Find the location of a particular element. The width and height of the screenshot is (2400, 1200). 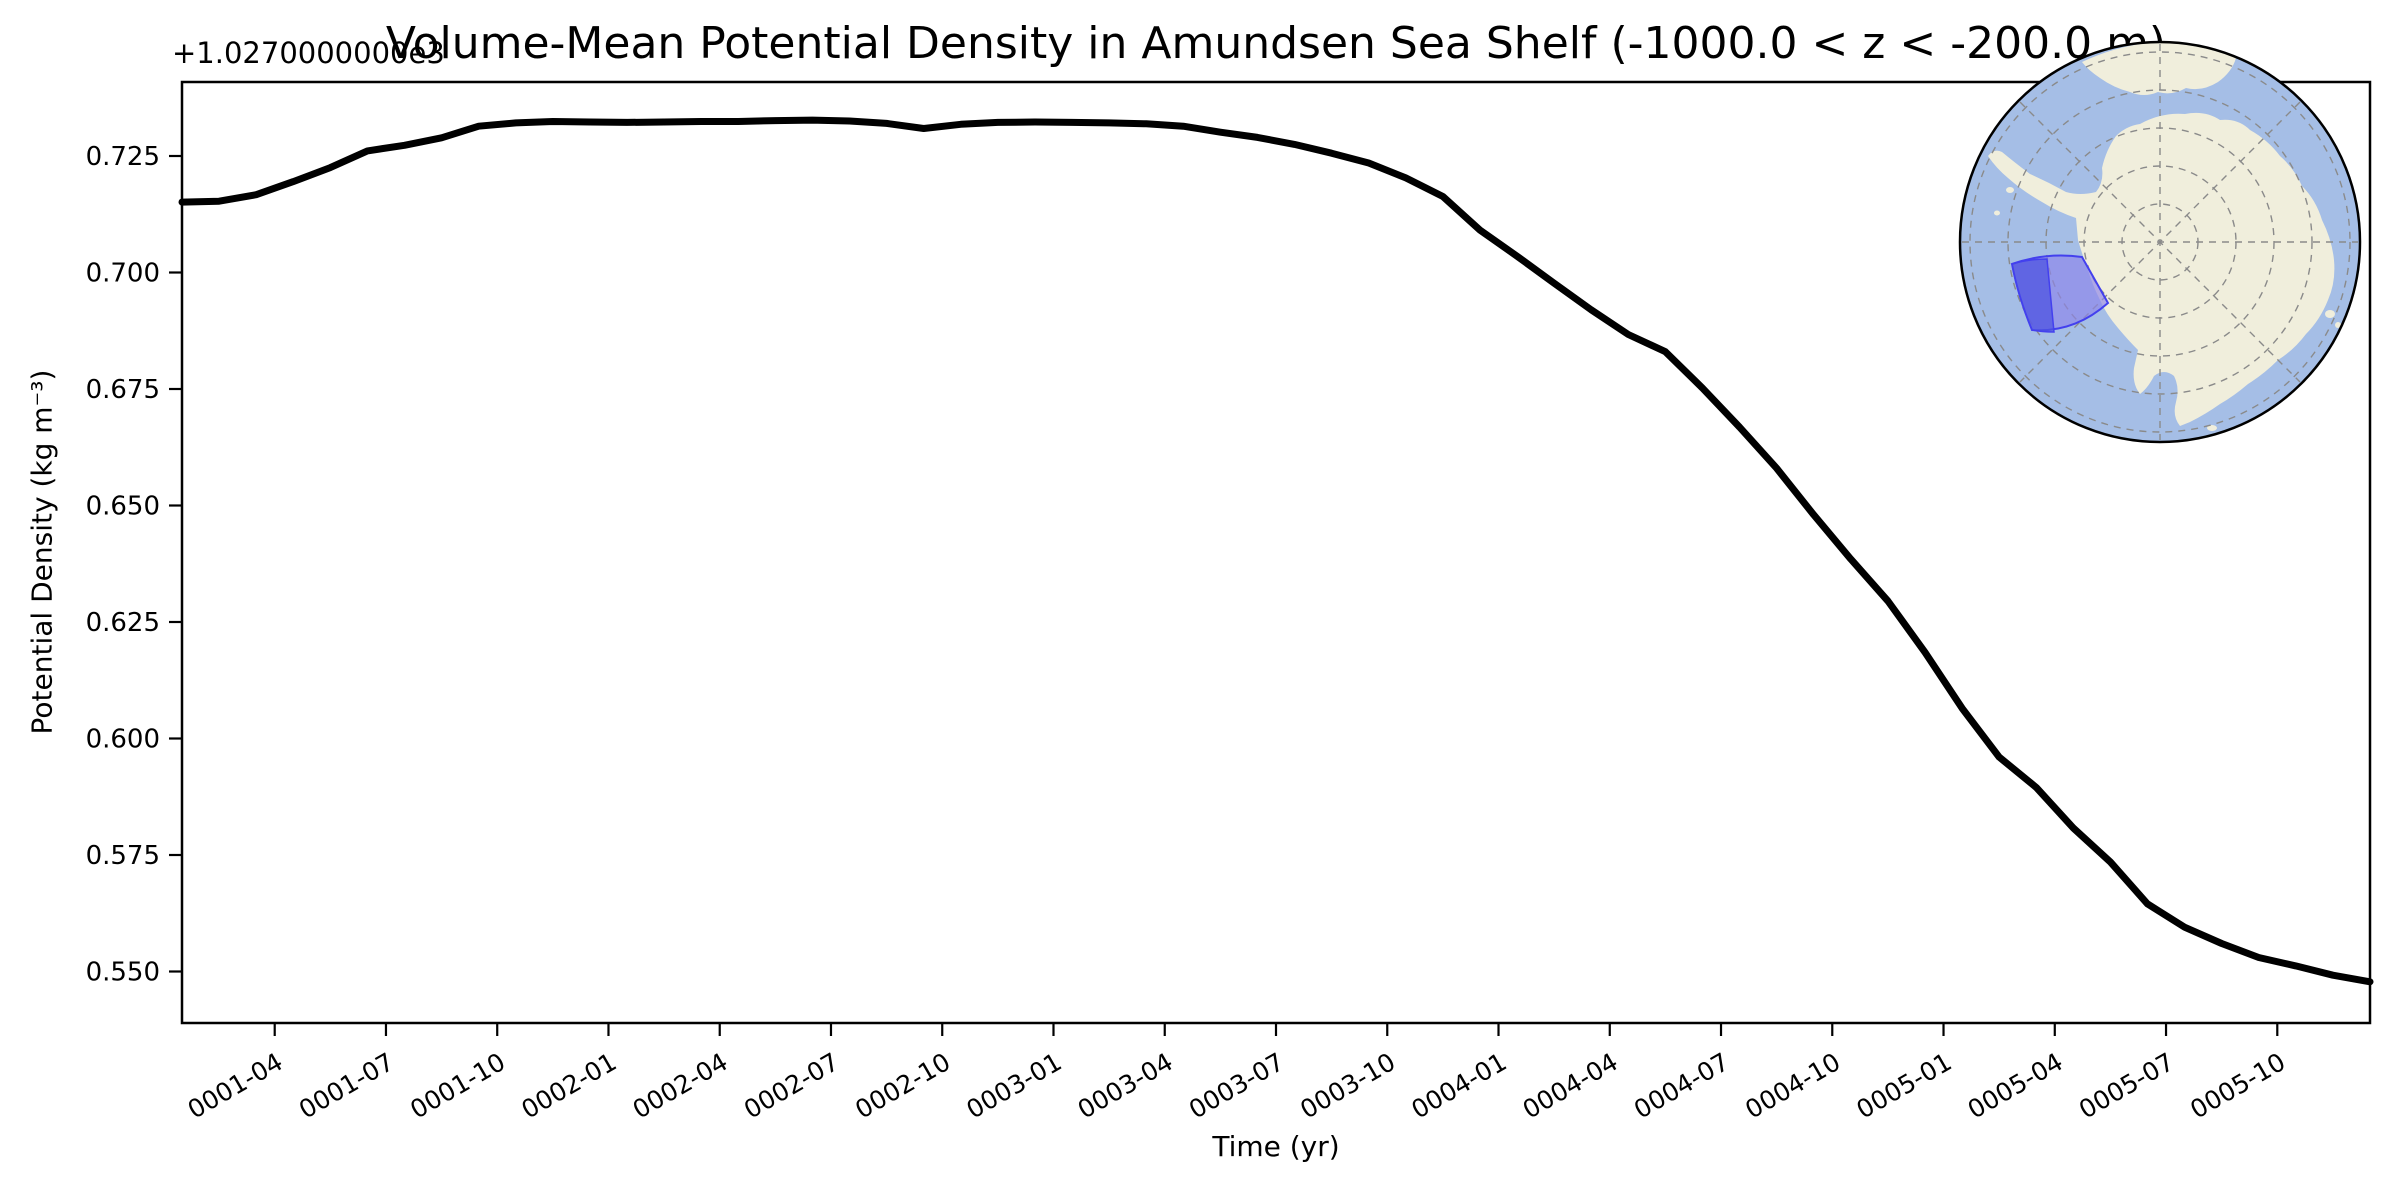

x-tick-label: 0005-07 is located at coordinates (2126, 1085).